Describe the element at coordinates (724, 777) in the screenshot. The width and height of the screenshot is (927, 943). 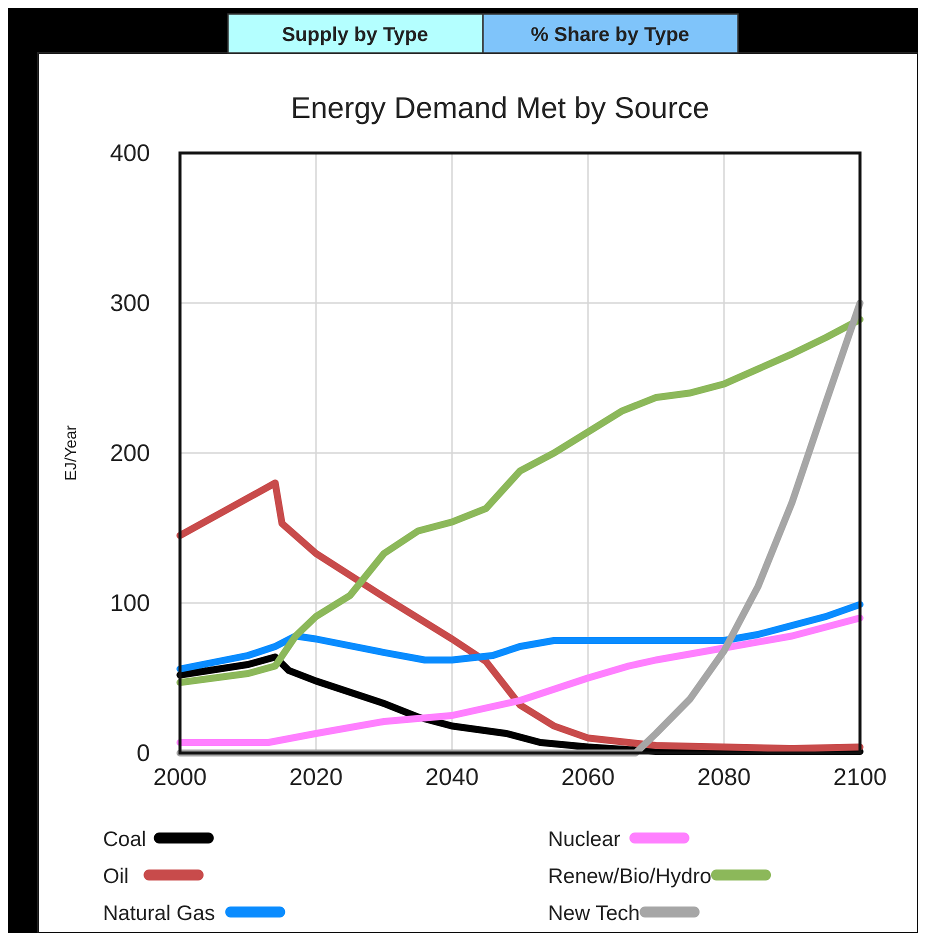
I see `x-tick-label: 2080` at that location.